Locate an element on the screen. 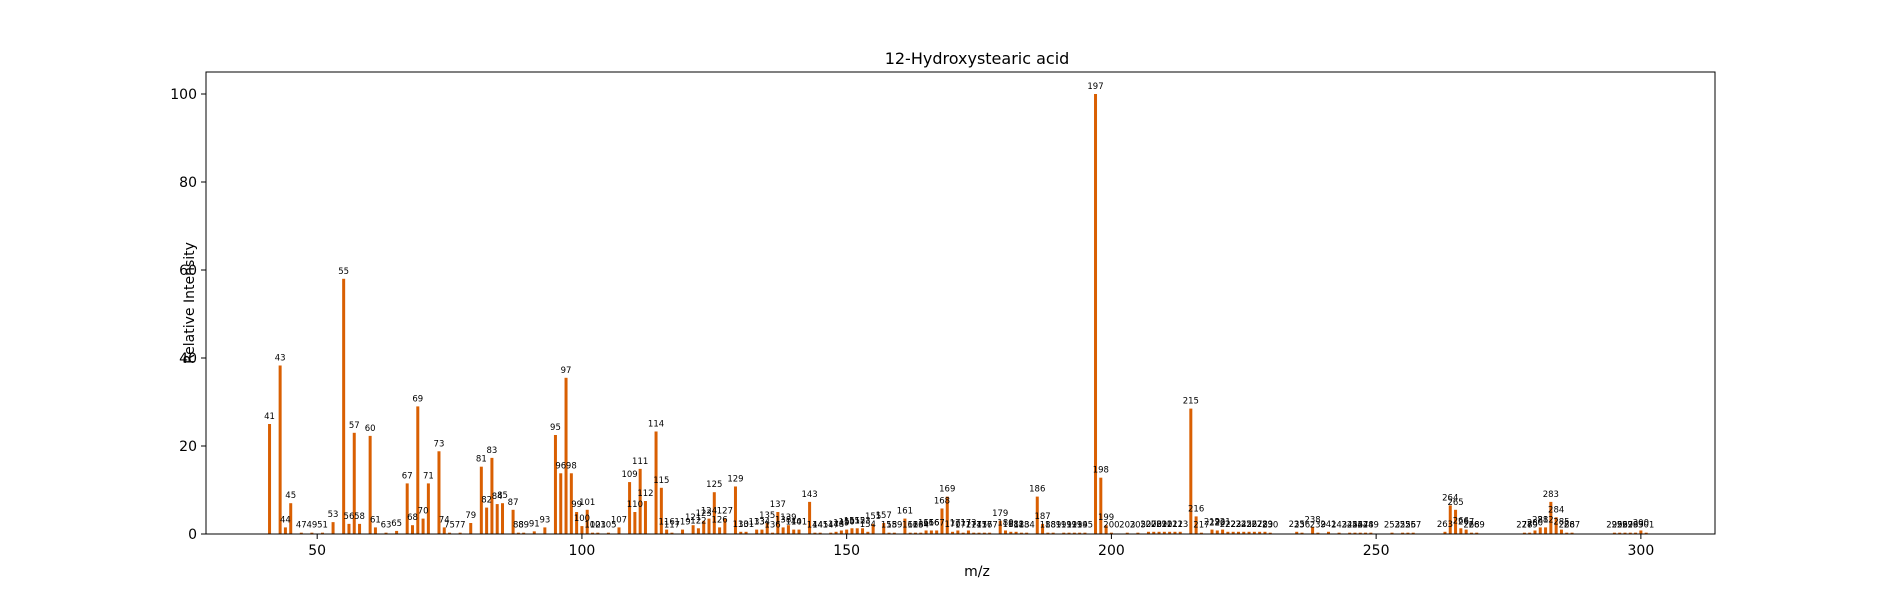 The height and width of the screenshot is (600, 1900). chart-title: 12-Hydroxystearic acid is located at coordinates (977, 58).